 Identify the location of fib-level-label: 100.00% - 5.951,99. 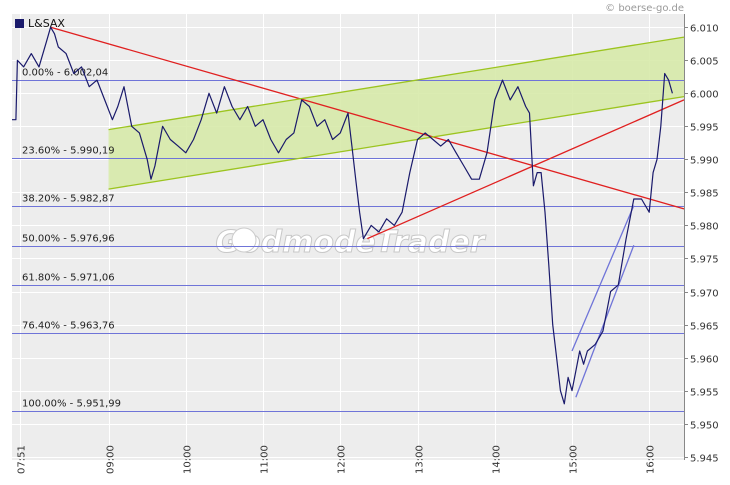
(71, 404).